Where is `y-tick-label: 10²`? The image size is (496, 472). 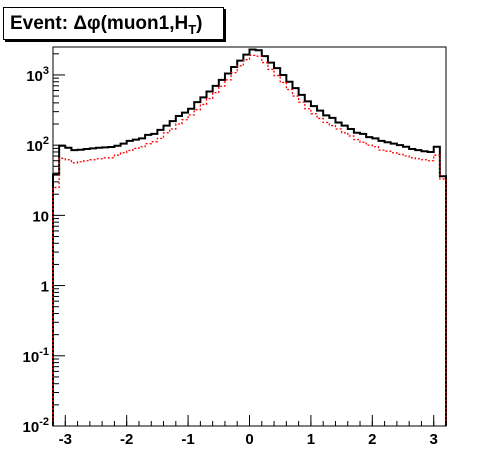 y-tick-label: 10² is located at coordinates (37, 145).